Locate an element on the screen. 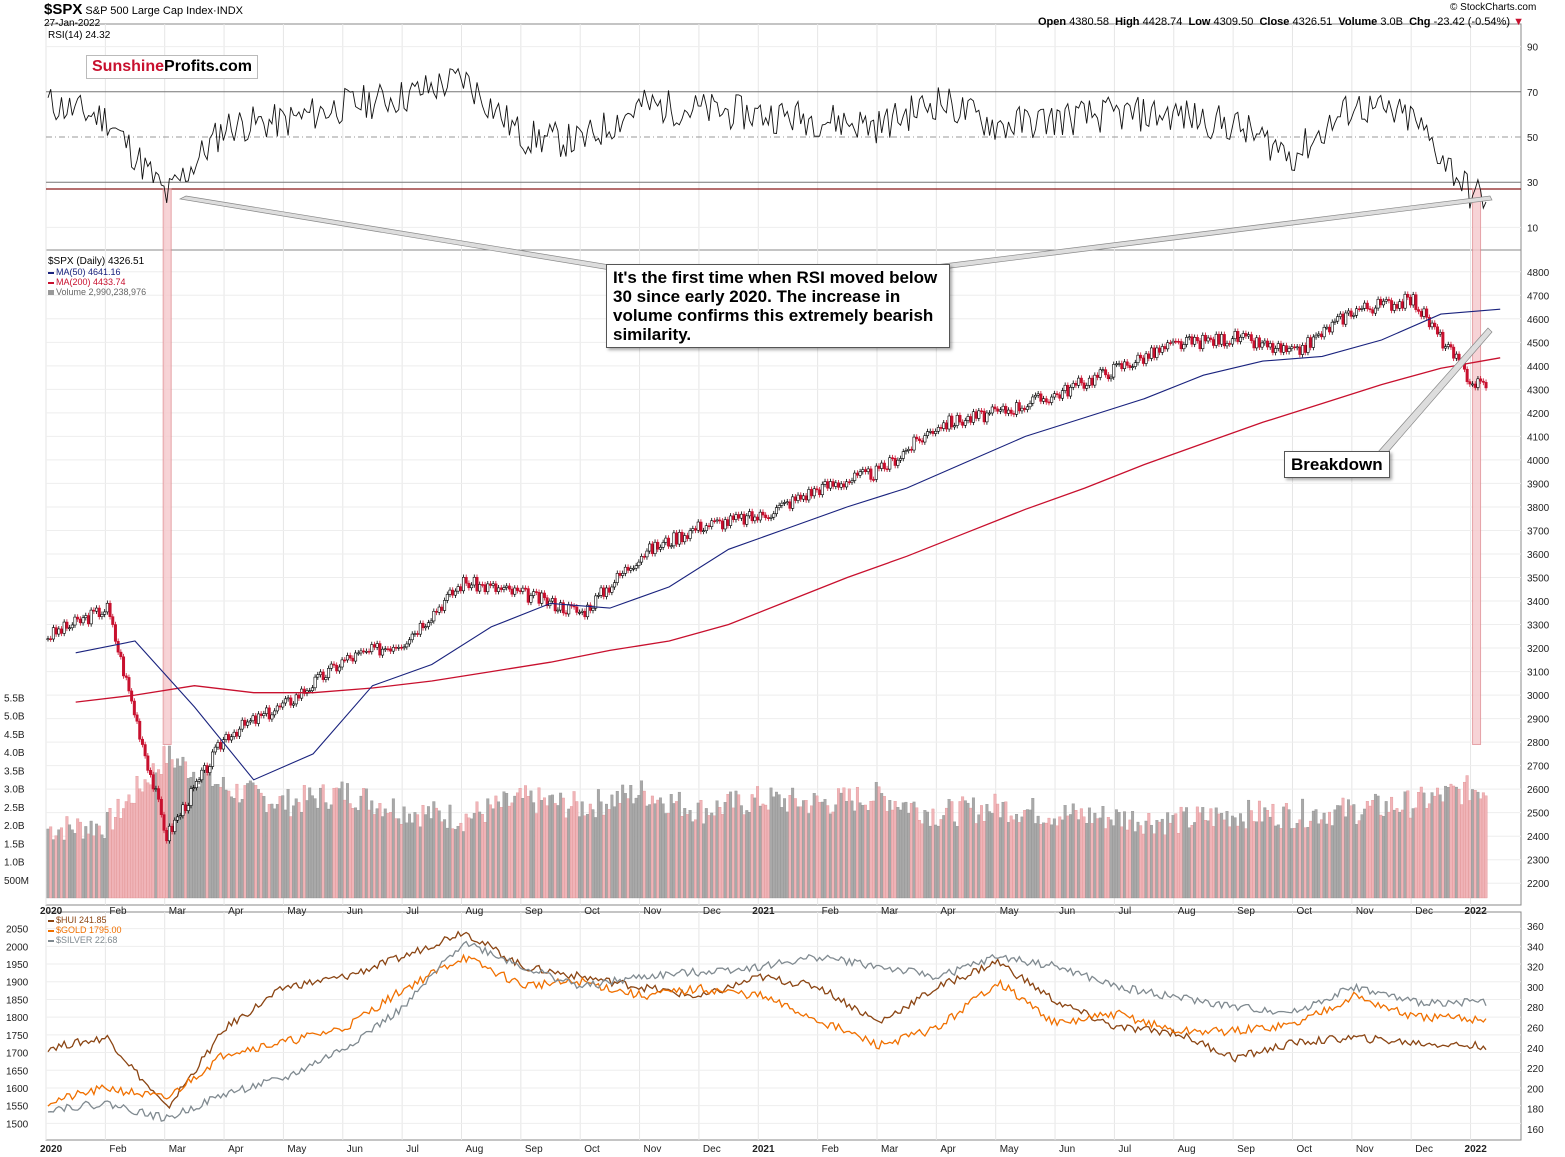 The image size is (1565, 1157). volume-tick-label: 2.0B is located at coordinates (14, 826).